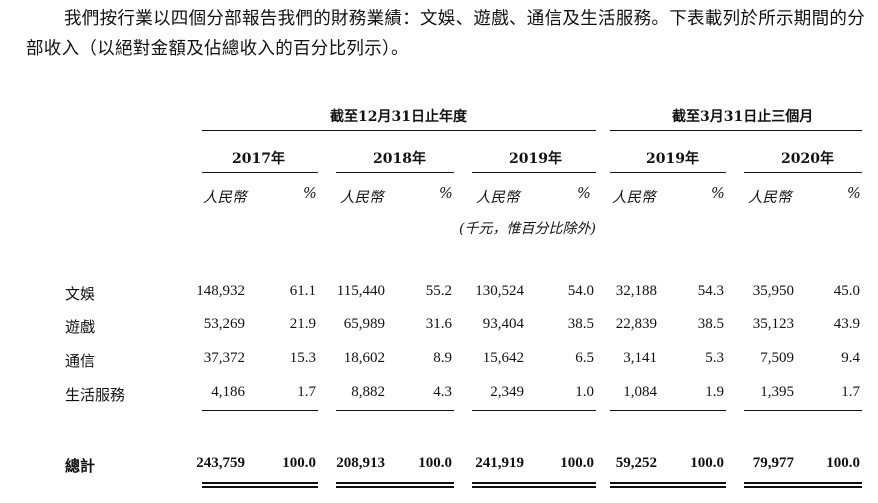 The width and height of the screenshot is (878, 503). Describe the element at coordinates (807, 159) in the screenshot. I see `year-header-2020-q: 2020年` at that location.